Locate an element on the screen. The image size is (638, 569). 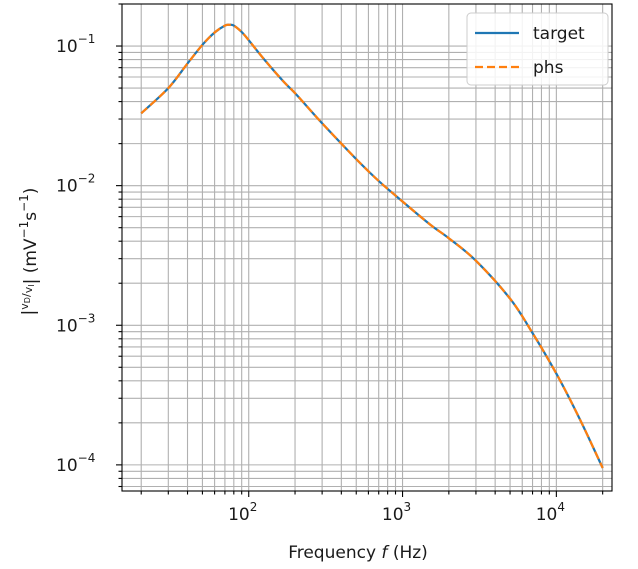
y-axis-label: |vD/vI| (mV−1s−1) is located at coordinates (29, 252).